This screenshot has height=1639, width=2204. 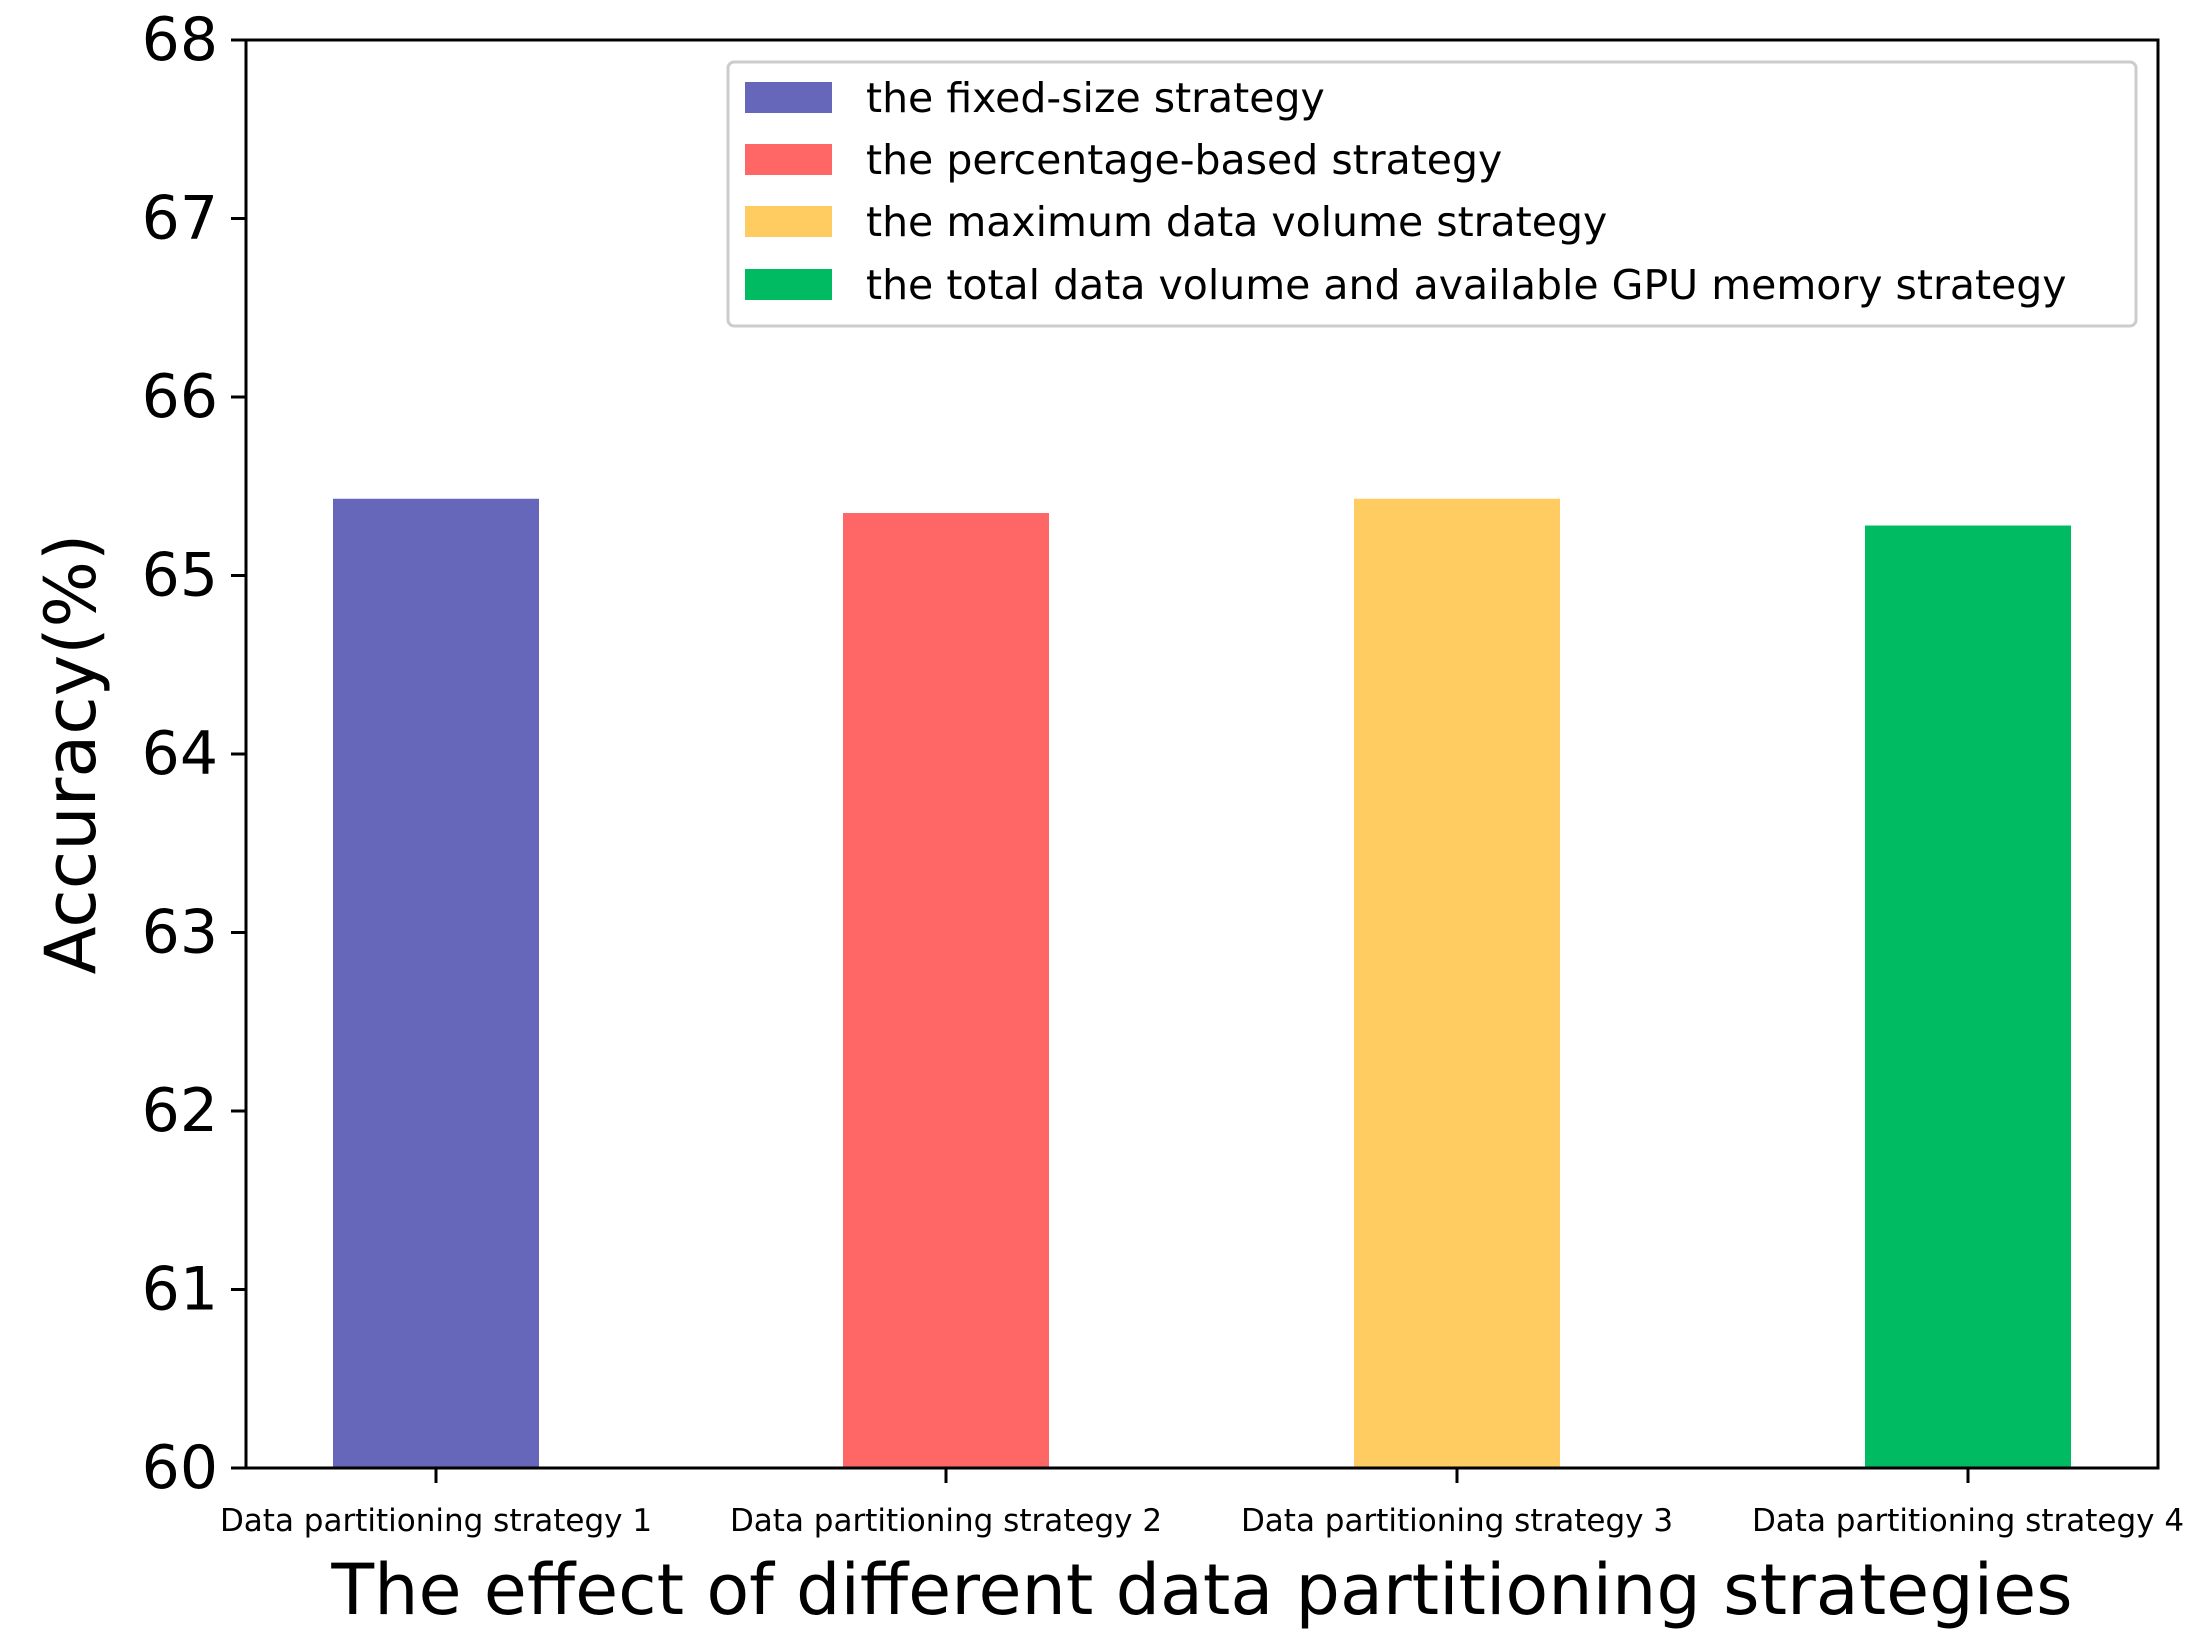 I want to click on y-tick-label: 62, so click(x=180, y=1111).